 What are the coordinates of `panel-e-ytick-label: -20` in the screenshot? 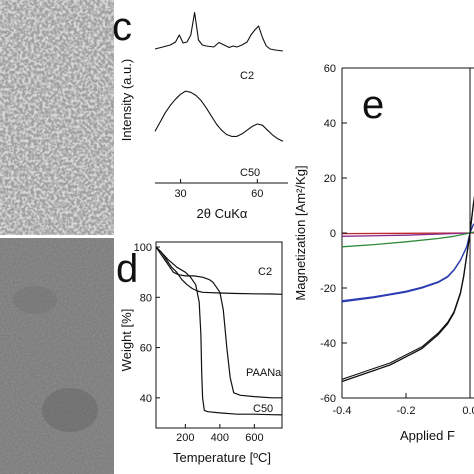 It's located at (328, 289).